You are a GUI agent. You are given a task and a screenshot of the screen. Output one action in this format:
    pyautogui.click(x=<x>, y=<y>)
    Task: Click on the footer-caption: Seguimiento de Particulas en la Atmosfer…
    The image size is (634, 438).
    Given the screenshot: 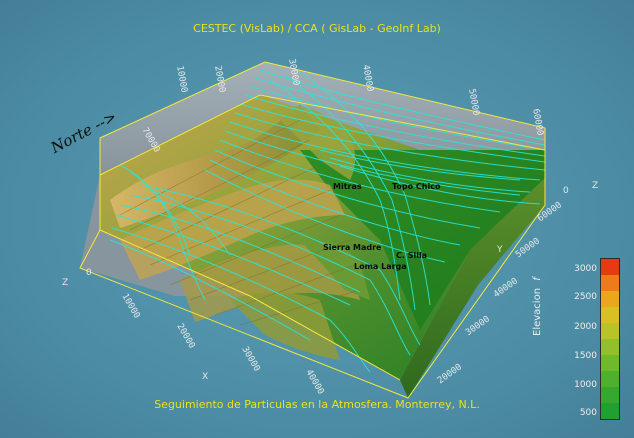 What is the action you would take?
    pyautogui.click(x=317, y=404)
    